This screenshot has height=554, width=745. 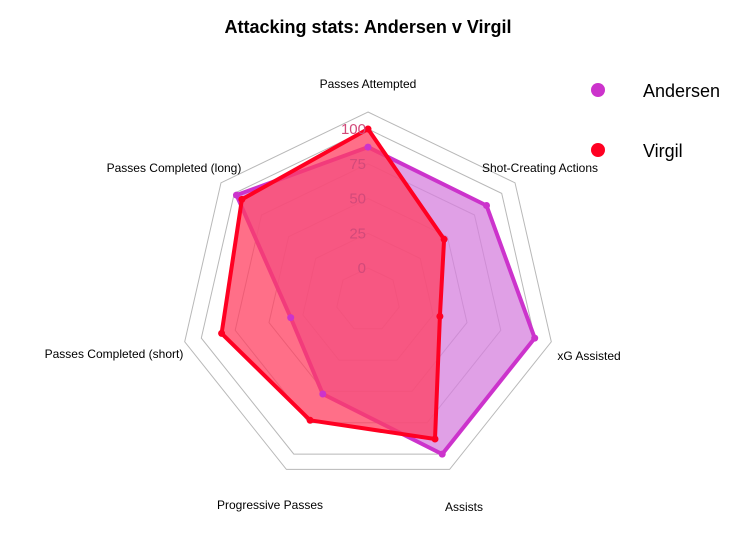 What do you see at coordinates (362, 268) in the screenshot?
I see `tick-label: 0` at bounding box center [362, 268].